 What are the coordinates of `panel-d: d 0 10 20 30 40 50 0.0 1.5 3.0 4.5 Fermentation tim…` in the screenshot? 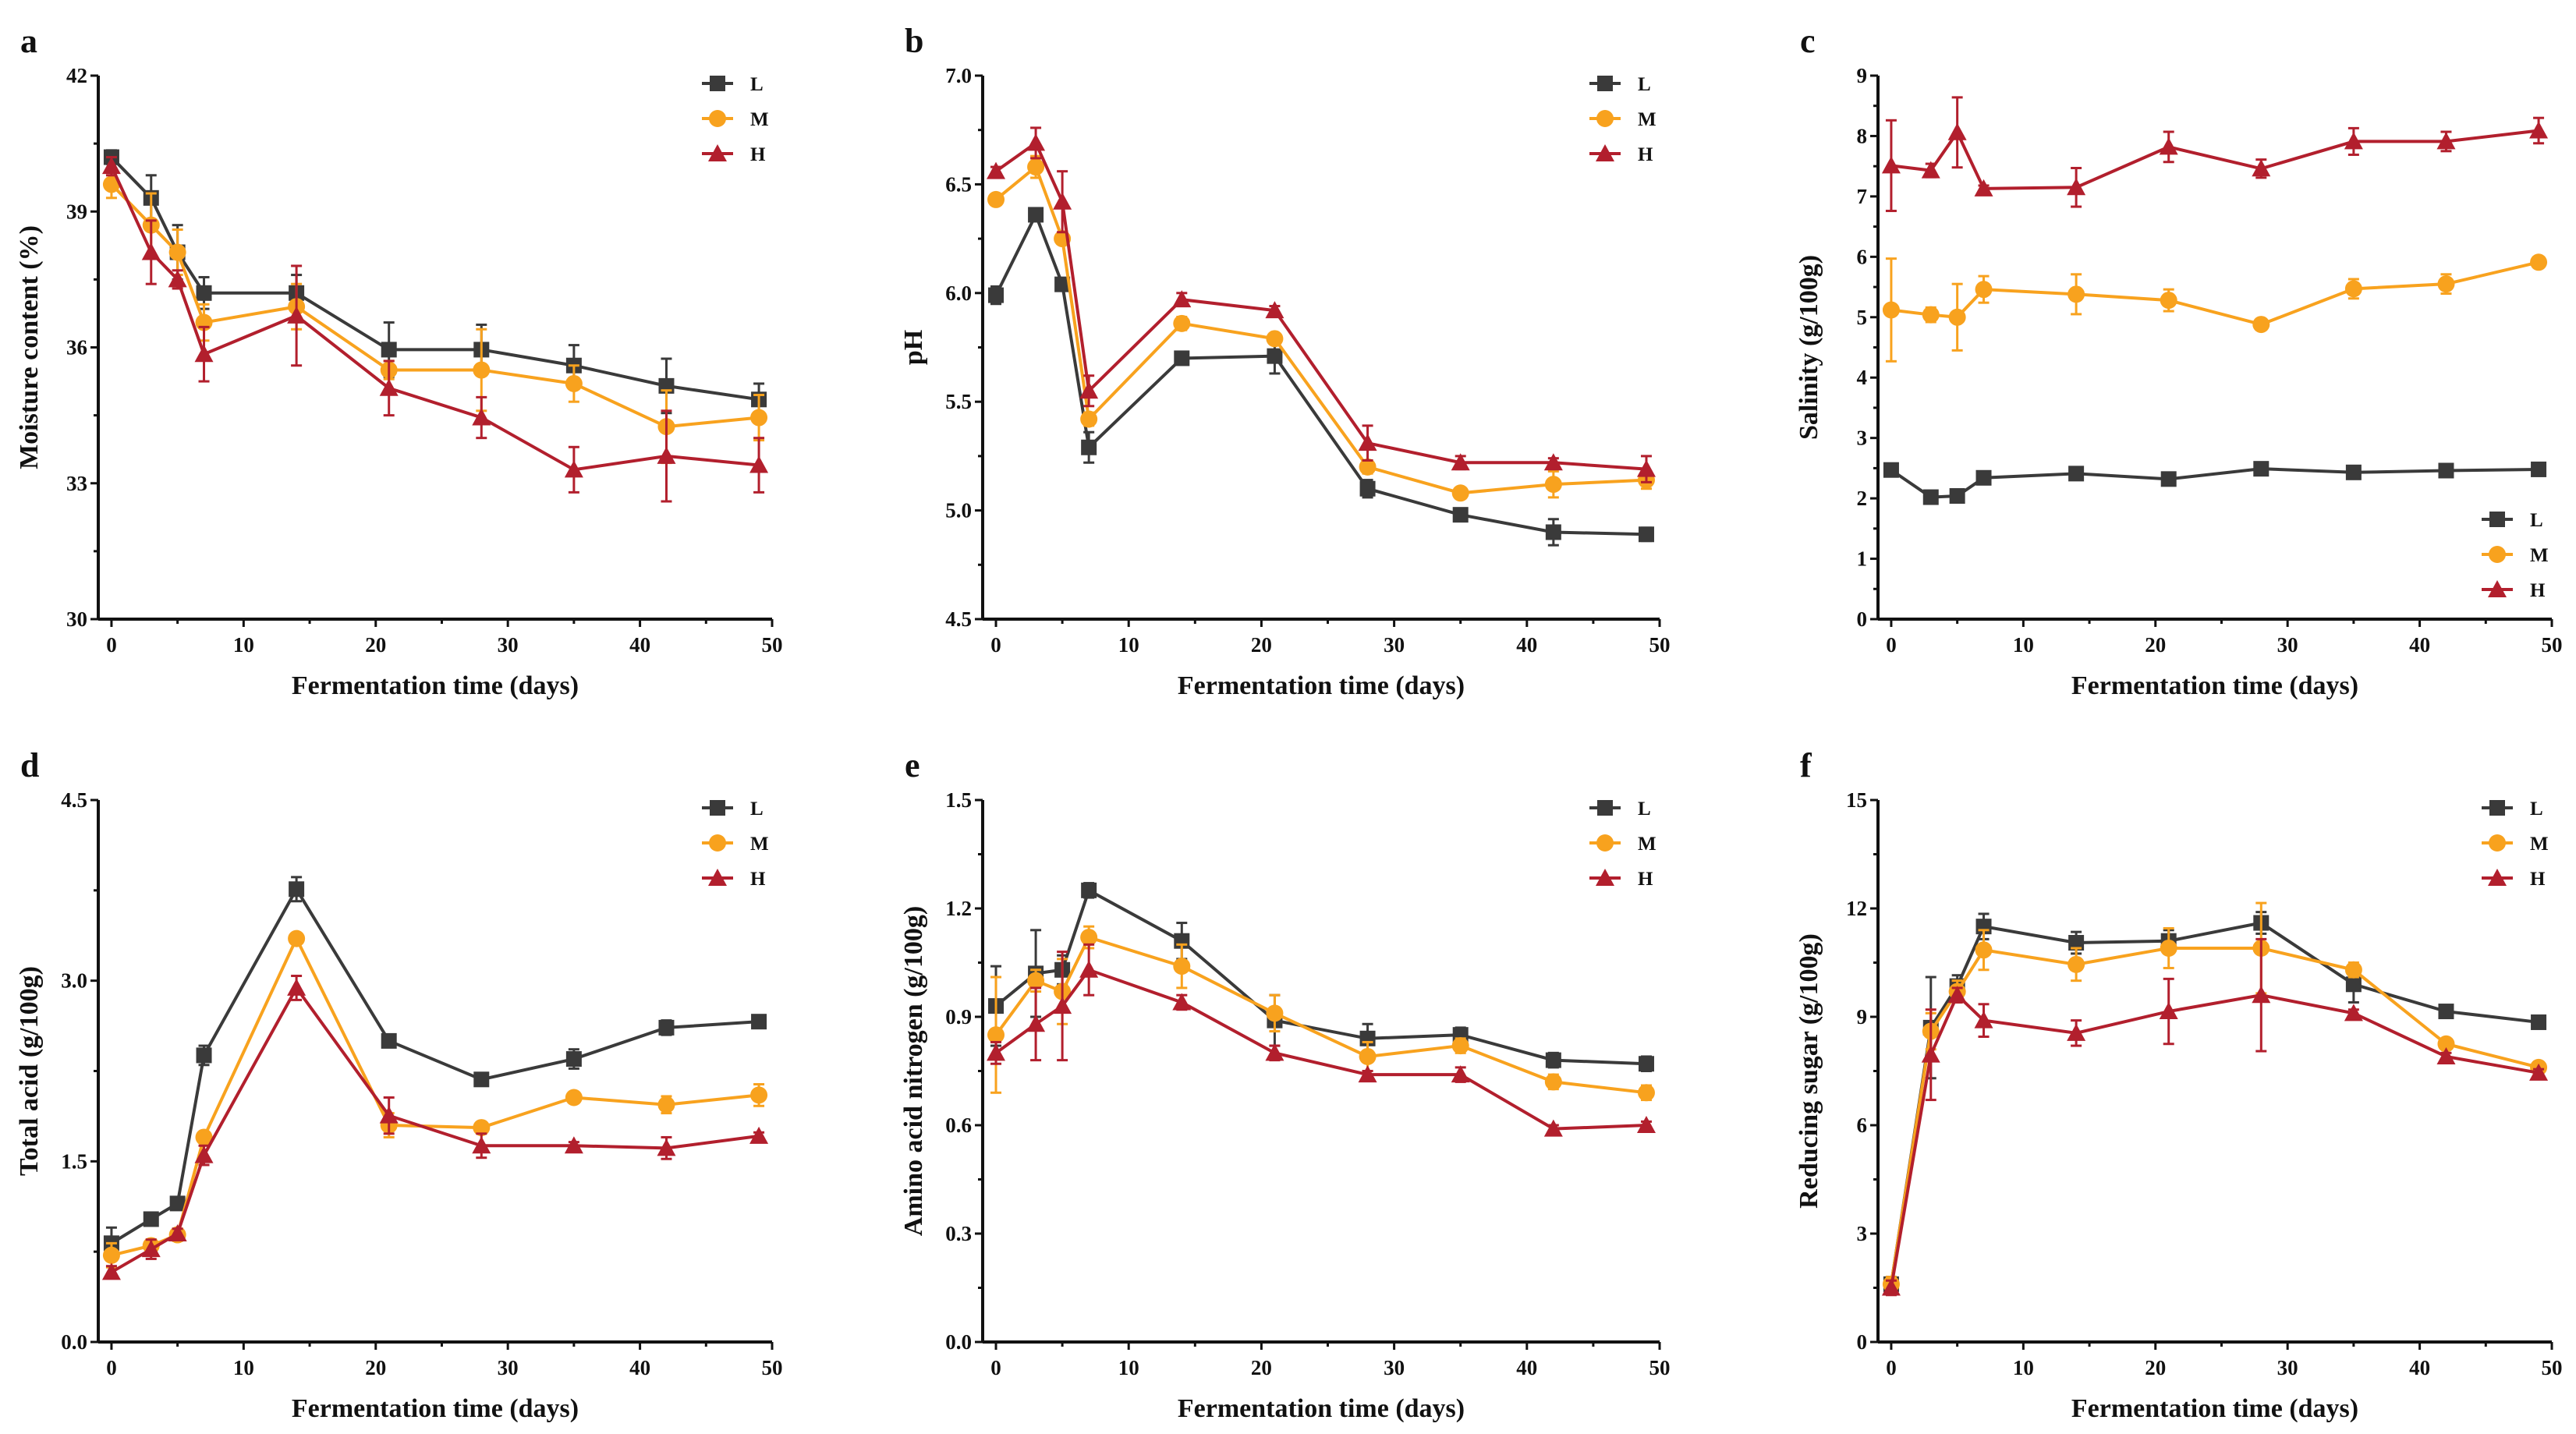 It's located at (399, 1084).